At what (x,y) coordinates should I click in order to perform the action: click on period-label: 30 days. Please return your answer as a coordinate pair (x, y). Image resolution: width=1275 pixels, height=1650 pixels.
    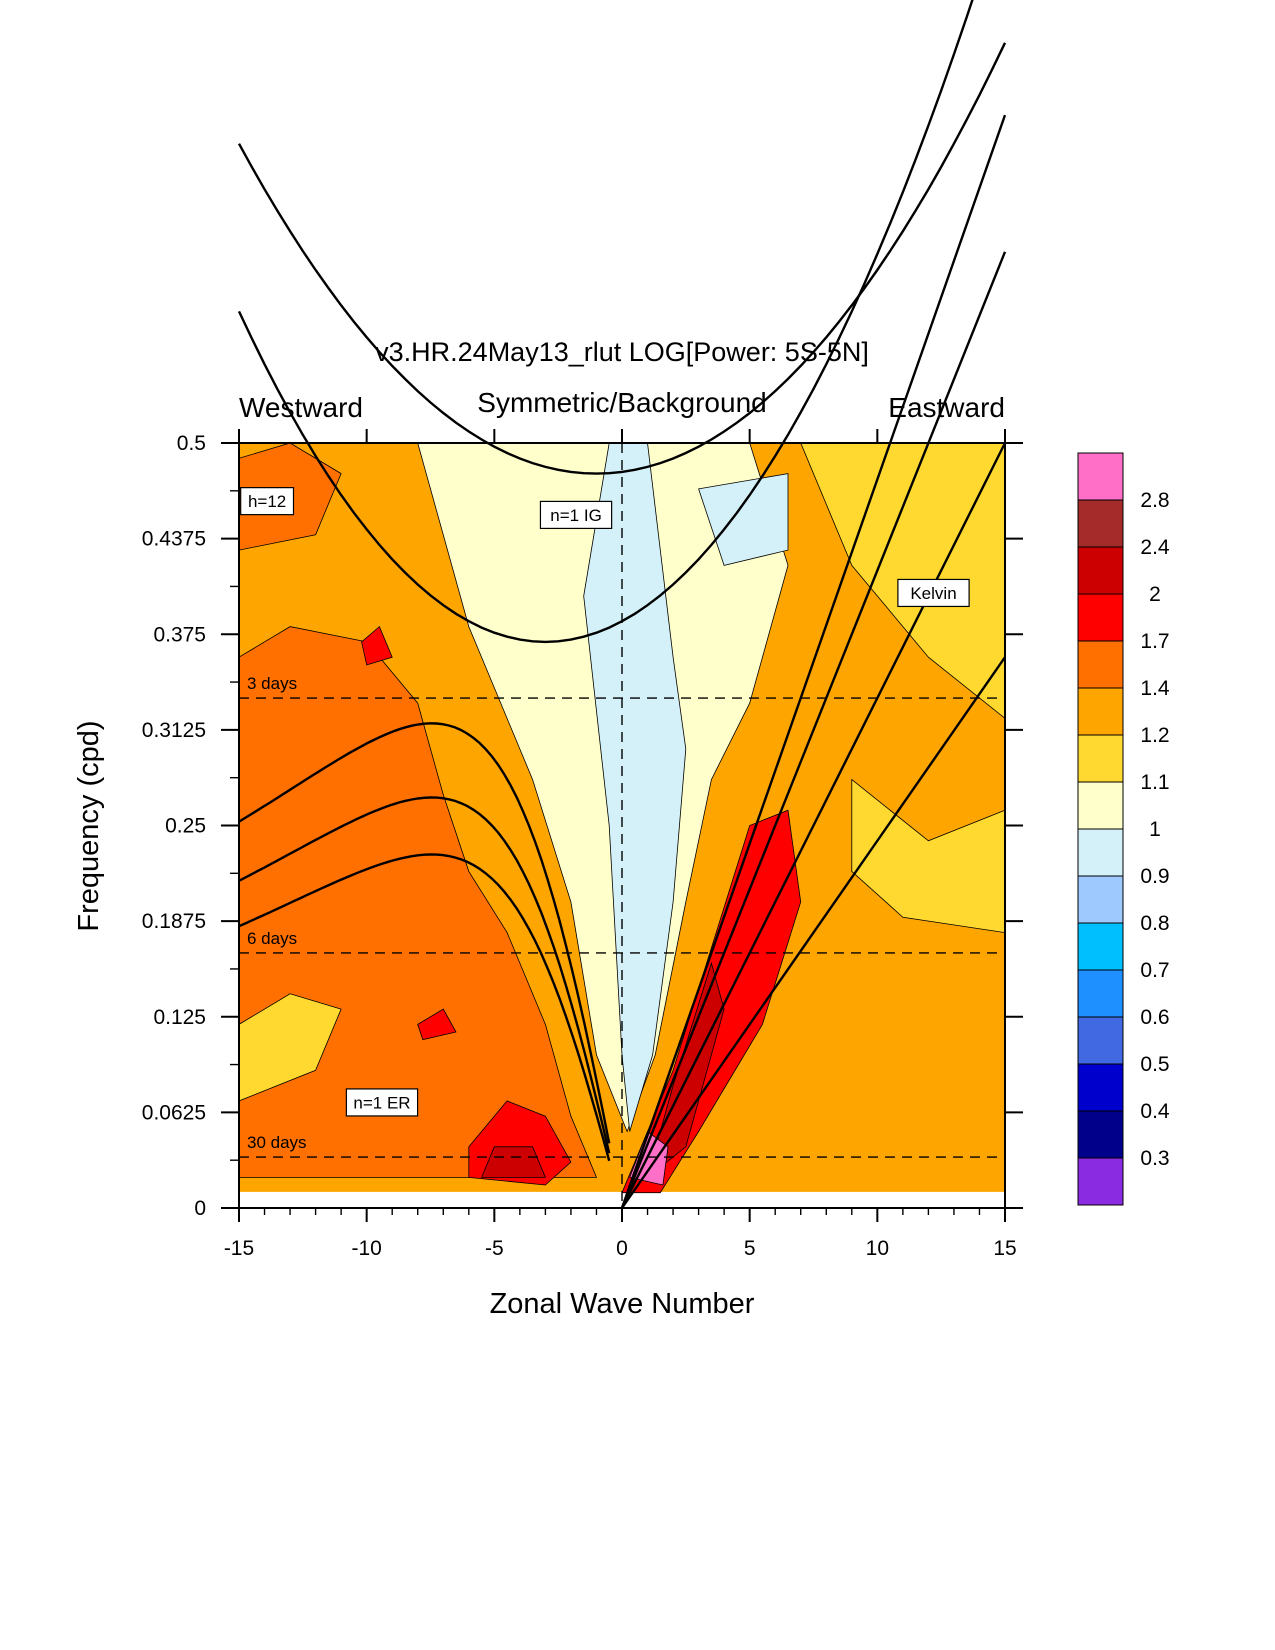
    Looking at the image, I should click on (277, 1142).